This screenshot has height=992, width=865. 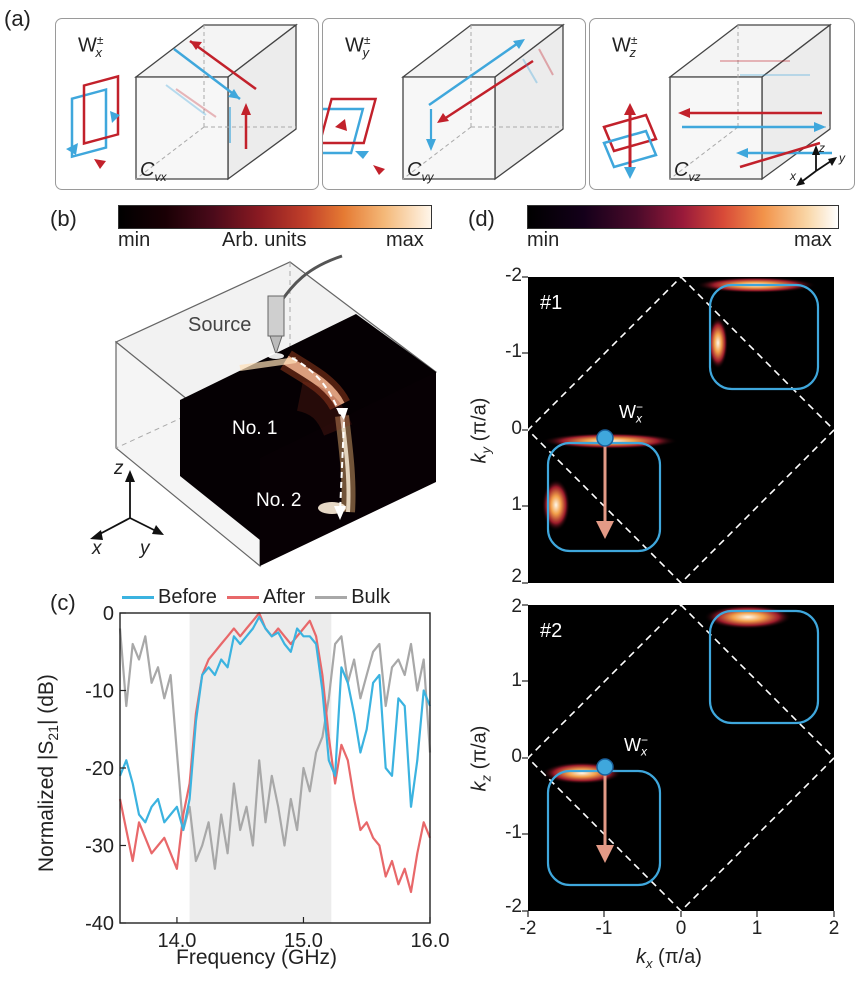 What do you see at coordinates (108, 614) in the screenshot?
I see `y-tick-label: 0` at bounding box center [108, 614].